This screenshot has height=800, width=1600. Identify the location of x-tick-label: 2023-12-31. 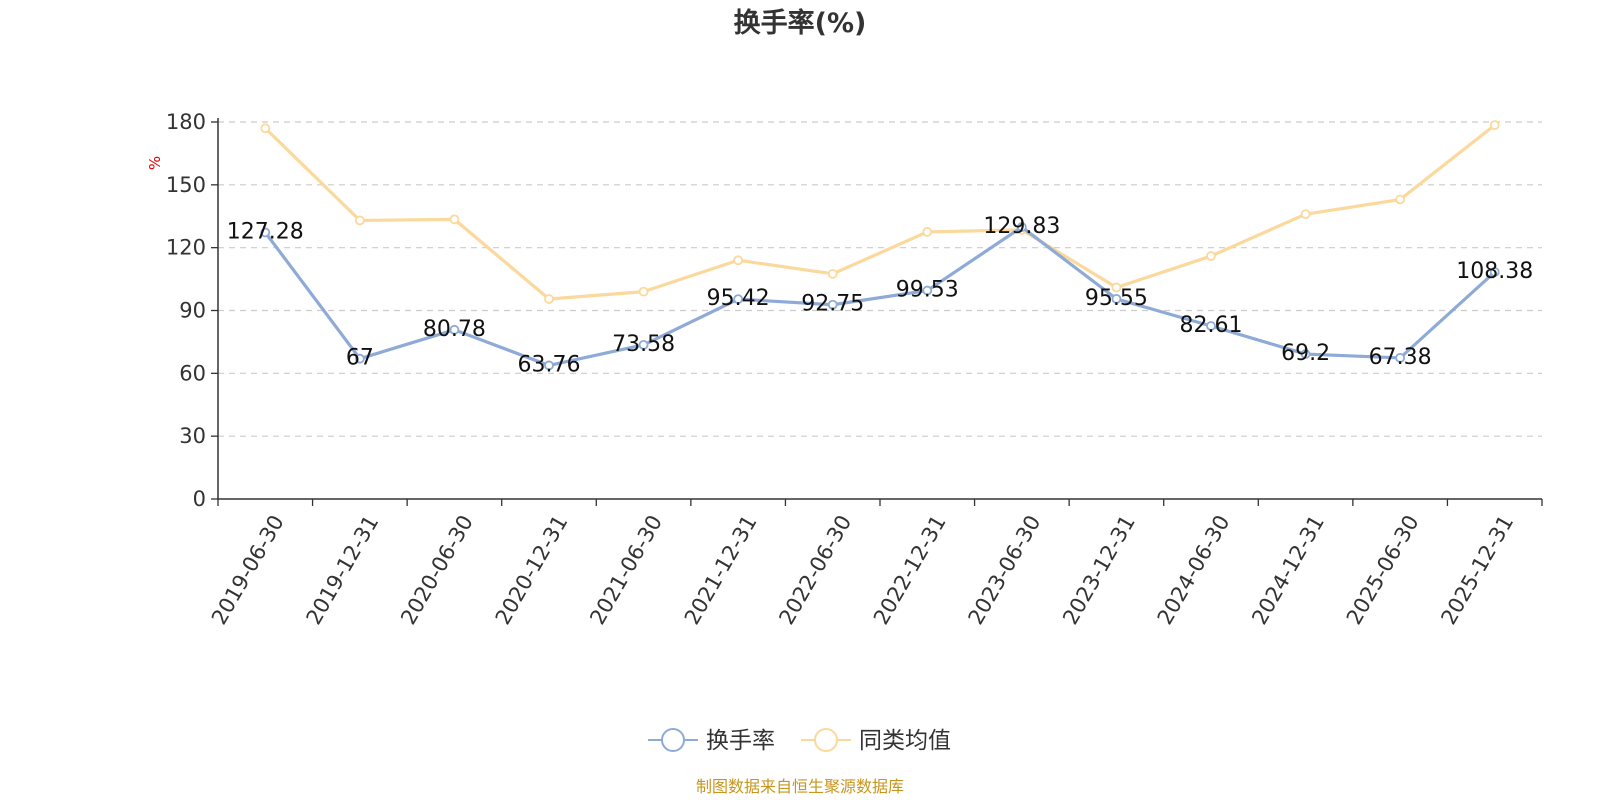
(1099, 570).